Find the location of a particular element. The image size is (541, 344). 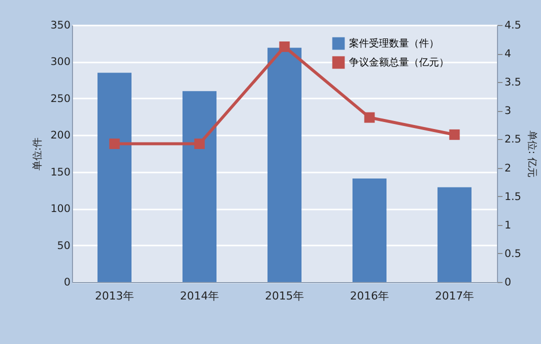

y2-tick-label: 0.5 is located at coordinates (513, 254).